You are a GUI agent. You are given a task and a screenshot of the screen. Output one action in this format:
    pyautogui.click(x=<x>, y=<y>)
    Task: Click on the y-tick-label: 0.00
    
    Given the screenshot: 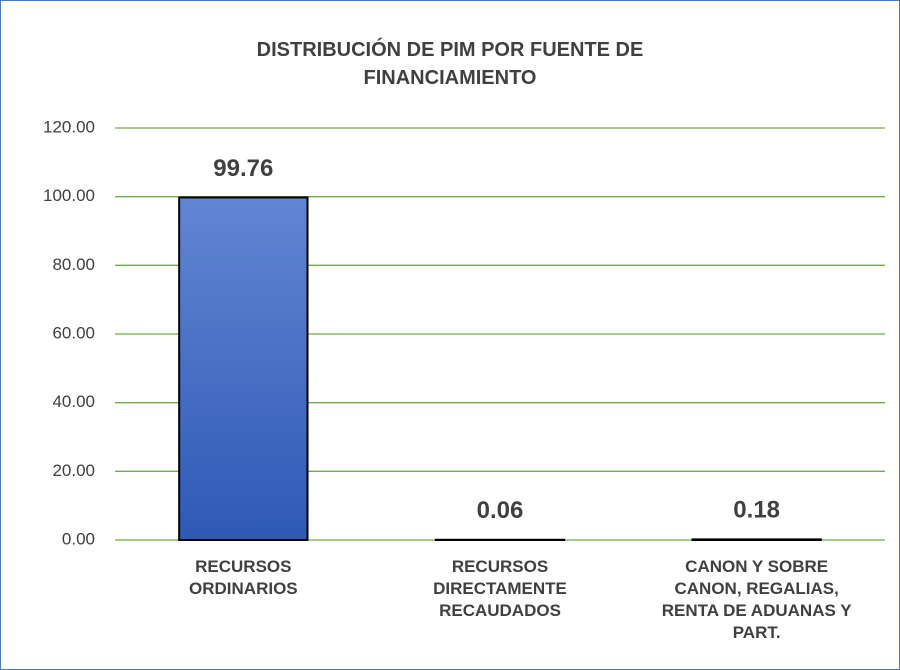 What is the action you would take?
    pyautogui.click(x=78, y=538)
    